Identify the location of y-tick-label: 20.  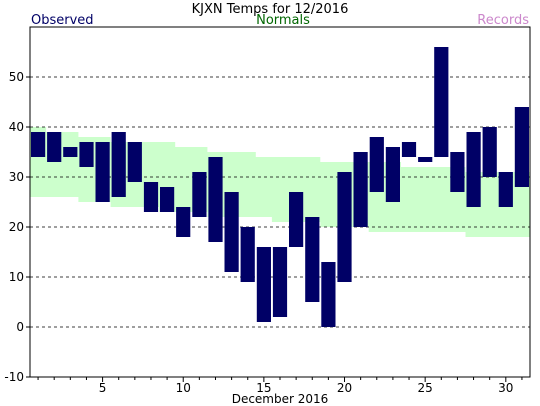
(16, 227).